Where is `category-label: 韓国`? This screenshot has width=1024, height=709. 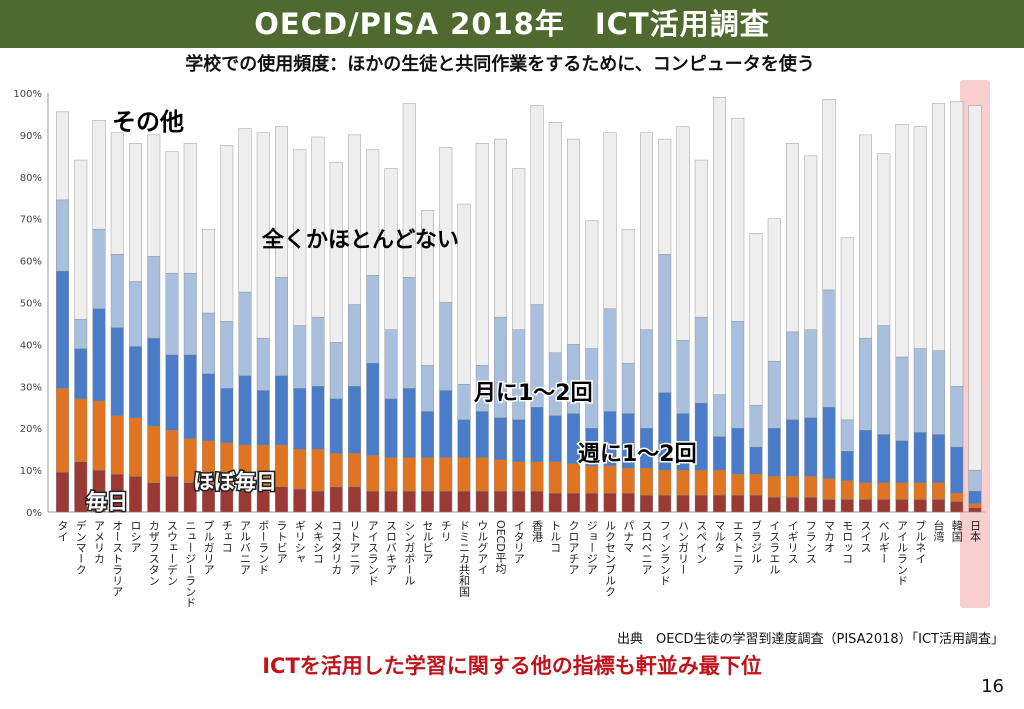 category-label: 韓国 is located at coordinates (956, 531).